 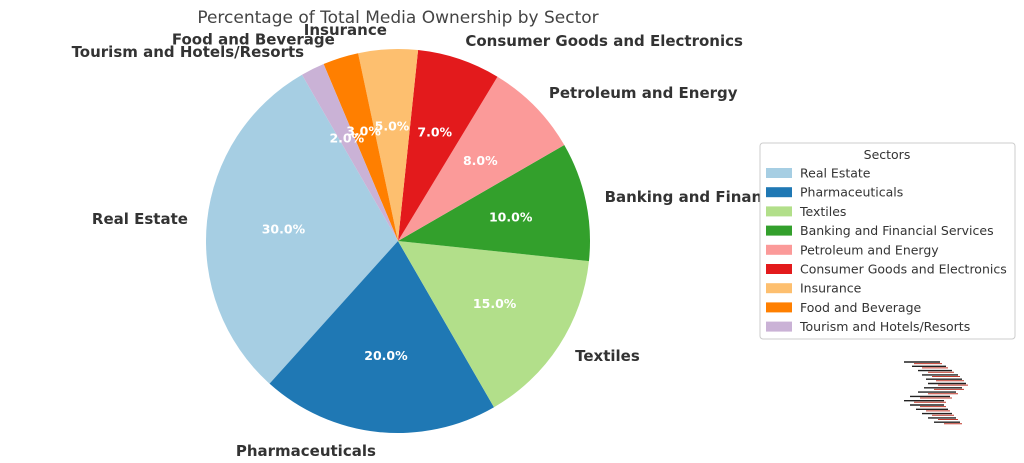 What do you see at coordinates (779, 211) in the screenshot?
I see `legend-swatch-textiles` at bounding box center [779, 211].